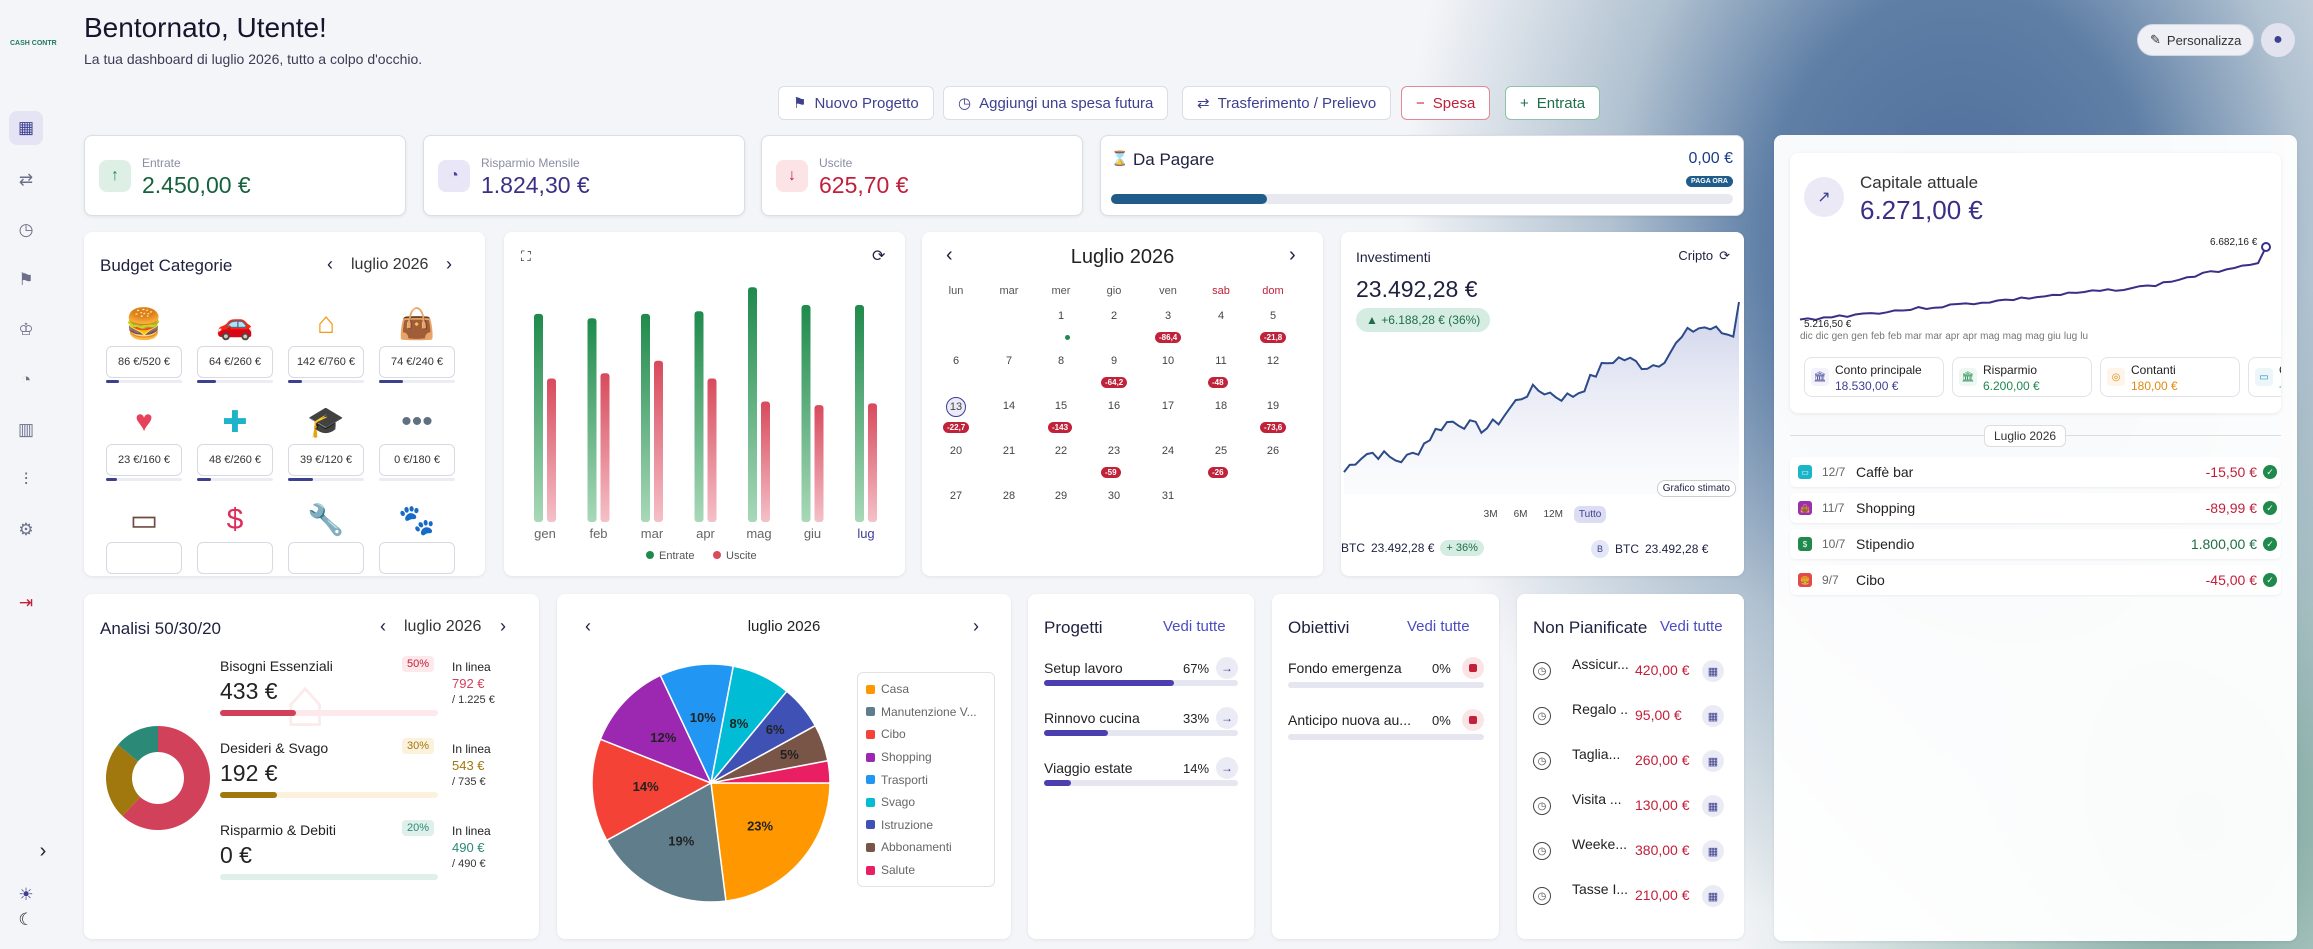 The width and height of the screenshot is (2313, 949). I want to click on legend-item: Abbonamenti, so click(926, 847).